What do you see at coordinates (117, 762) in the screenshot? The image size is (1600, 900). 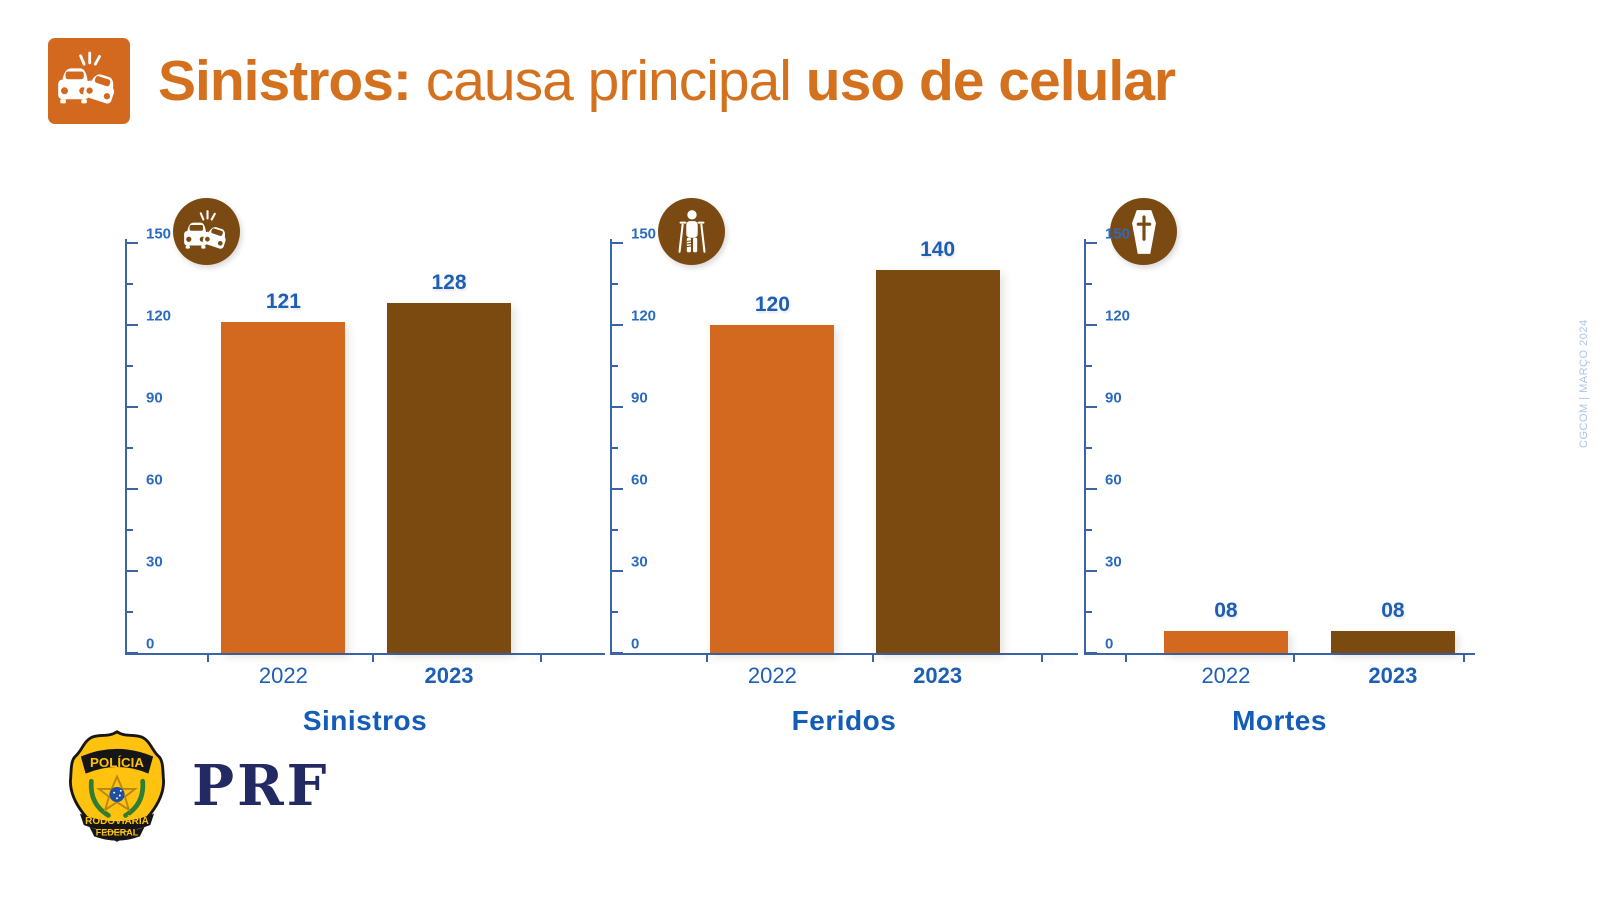 I see `badge-text-policia: POLÍCIA` at bounding box center [117, 762].